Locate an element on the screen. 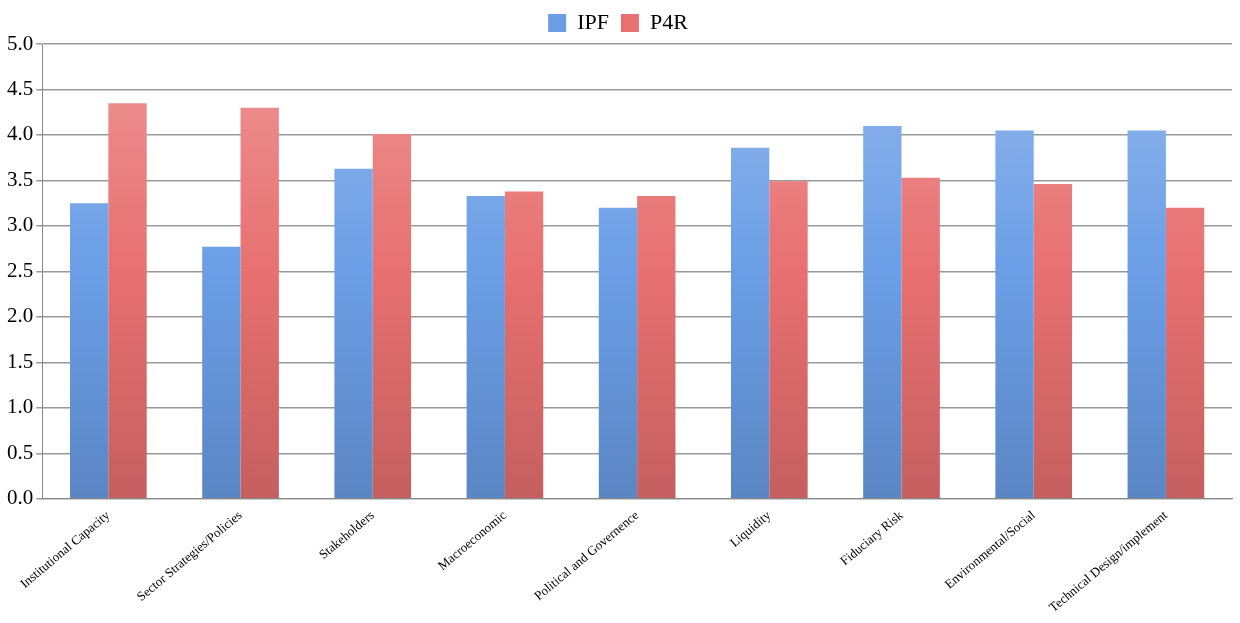 This screenshot has height=623, width=1240. y-tick-label: 0.0 is located at coordinates (20, 497).